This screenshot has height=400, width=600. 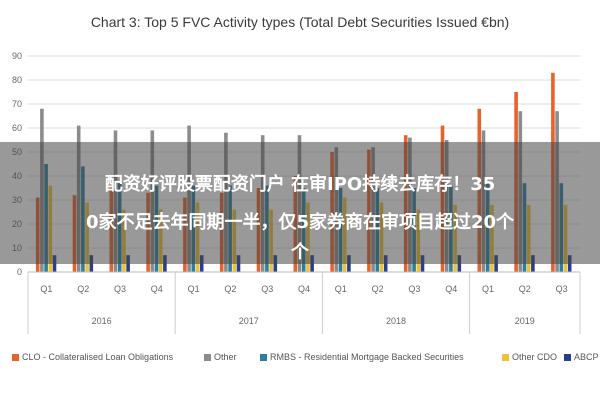 I want to click on overlay-headline-line-2: 0家不足去年同期一半，仅5家券商在审项目超过20个, so click(x=300, y=222).